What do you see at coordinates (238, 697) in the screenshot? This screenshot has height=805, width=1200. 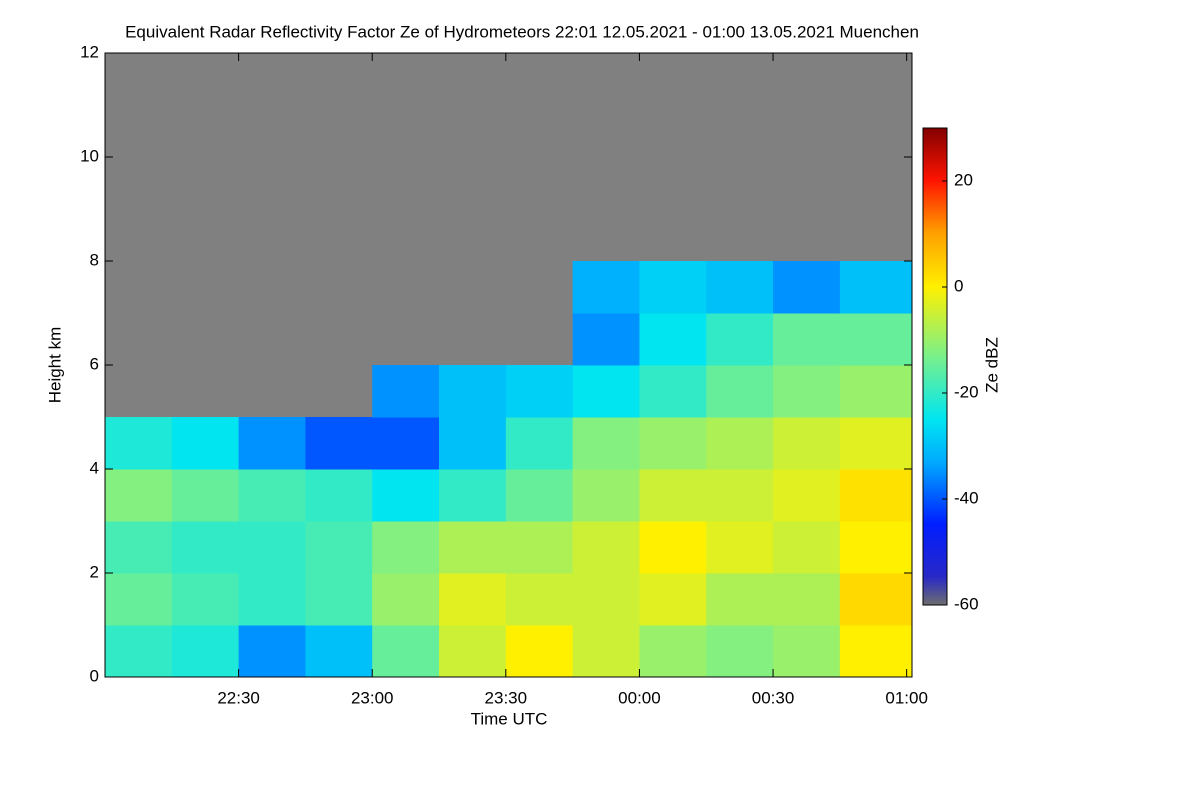 I see `x-tick-label: 22:30` at bounding box center [238, 697].